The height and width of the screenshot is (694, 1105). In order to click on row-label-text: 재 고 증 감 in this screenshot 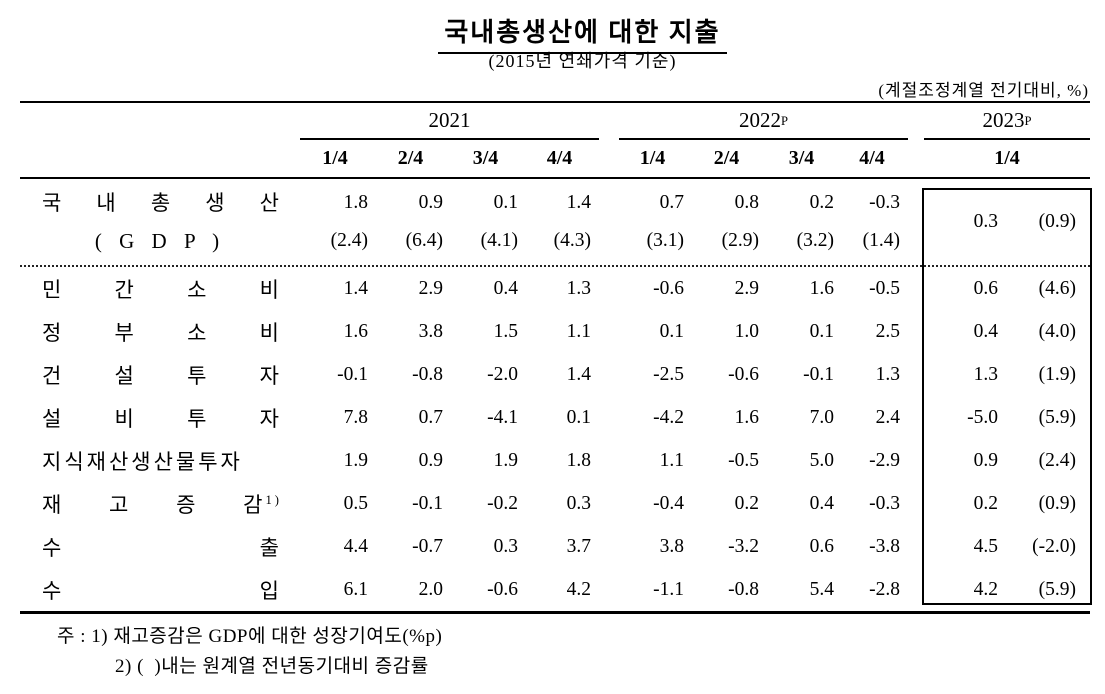, I will do `click(154, 504)`.